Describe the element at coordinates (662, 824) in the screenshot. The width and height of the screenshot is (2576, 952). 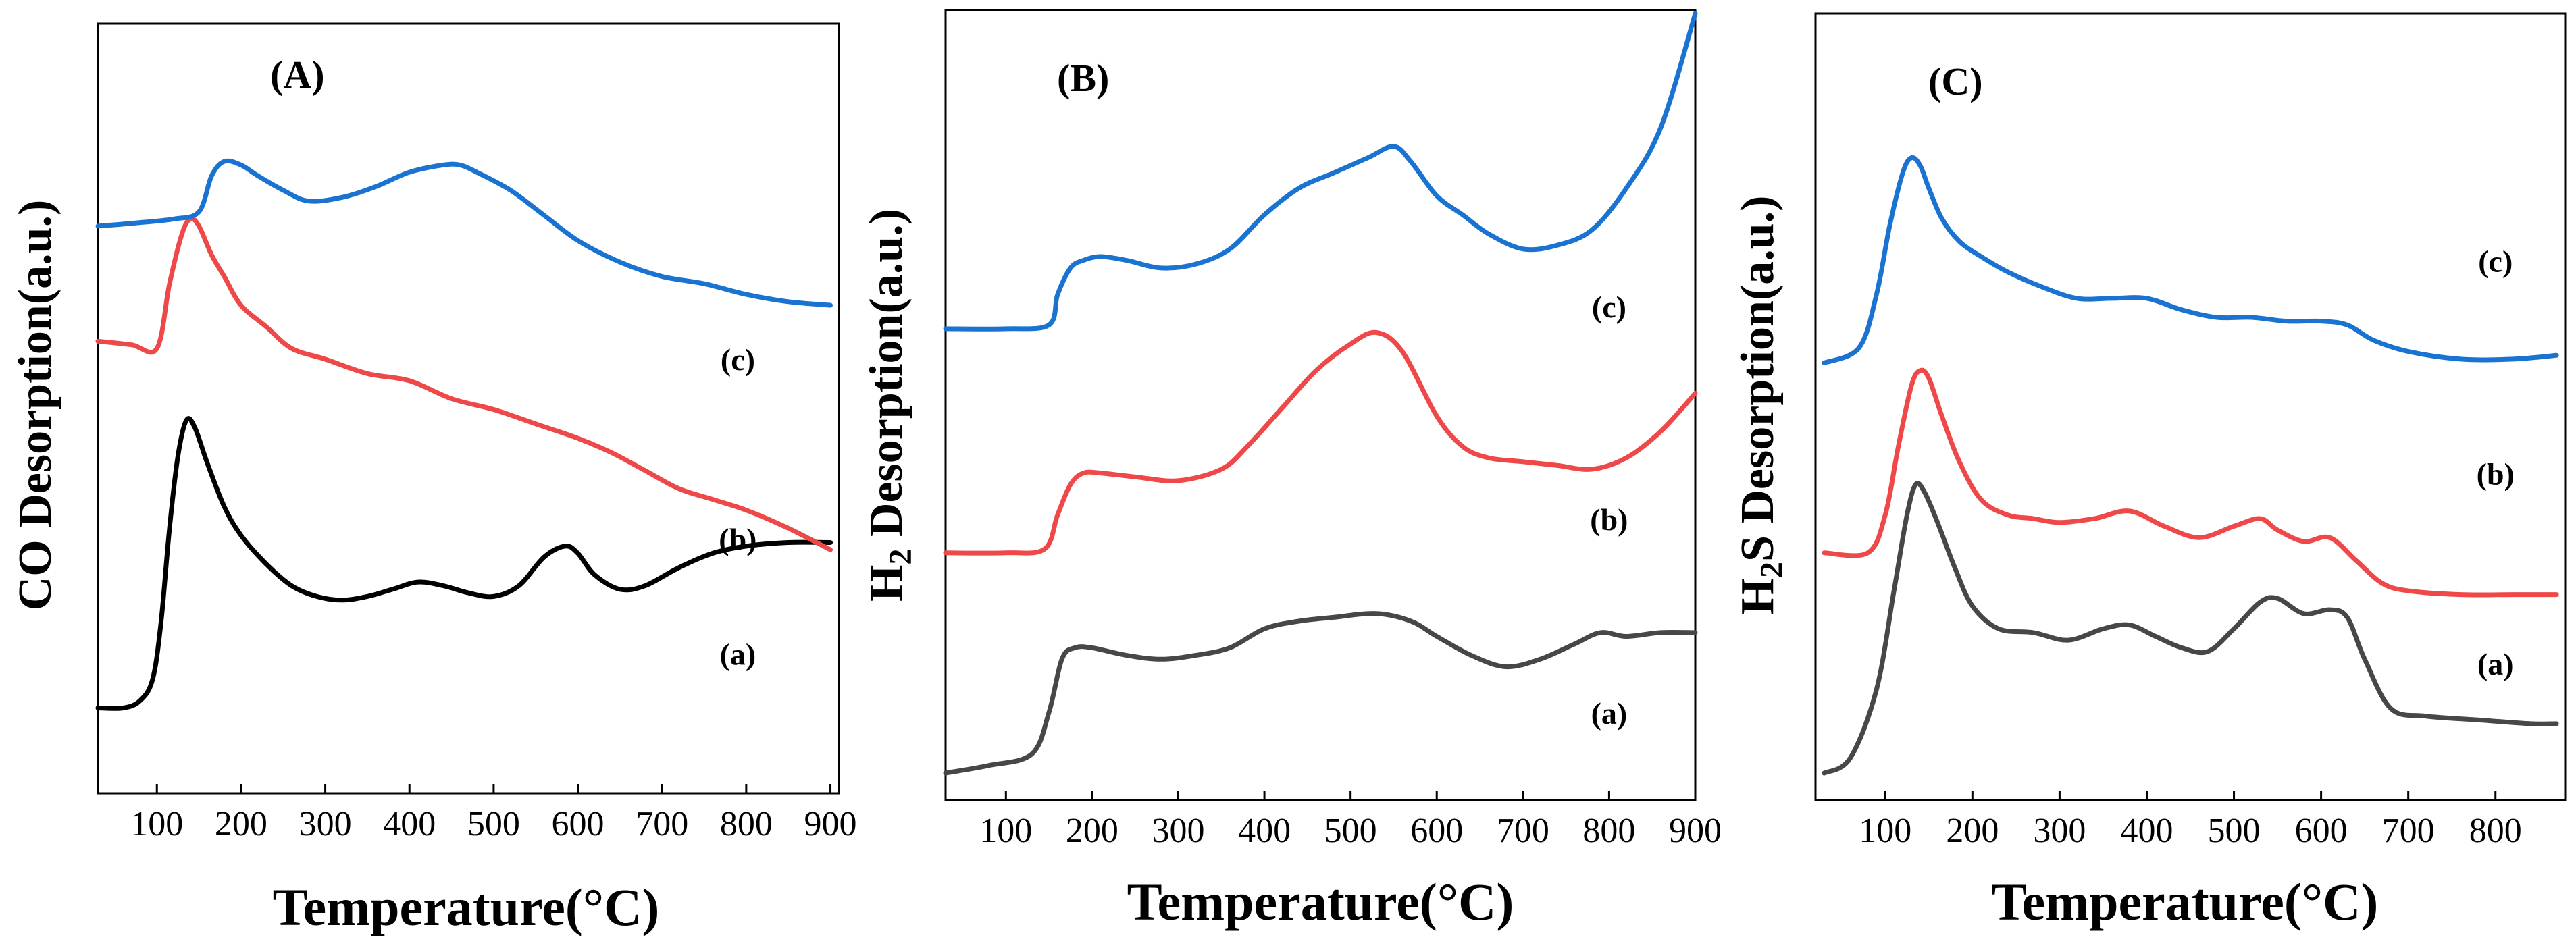
I see `panel-a-x-tick-label: 700` at that location.